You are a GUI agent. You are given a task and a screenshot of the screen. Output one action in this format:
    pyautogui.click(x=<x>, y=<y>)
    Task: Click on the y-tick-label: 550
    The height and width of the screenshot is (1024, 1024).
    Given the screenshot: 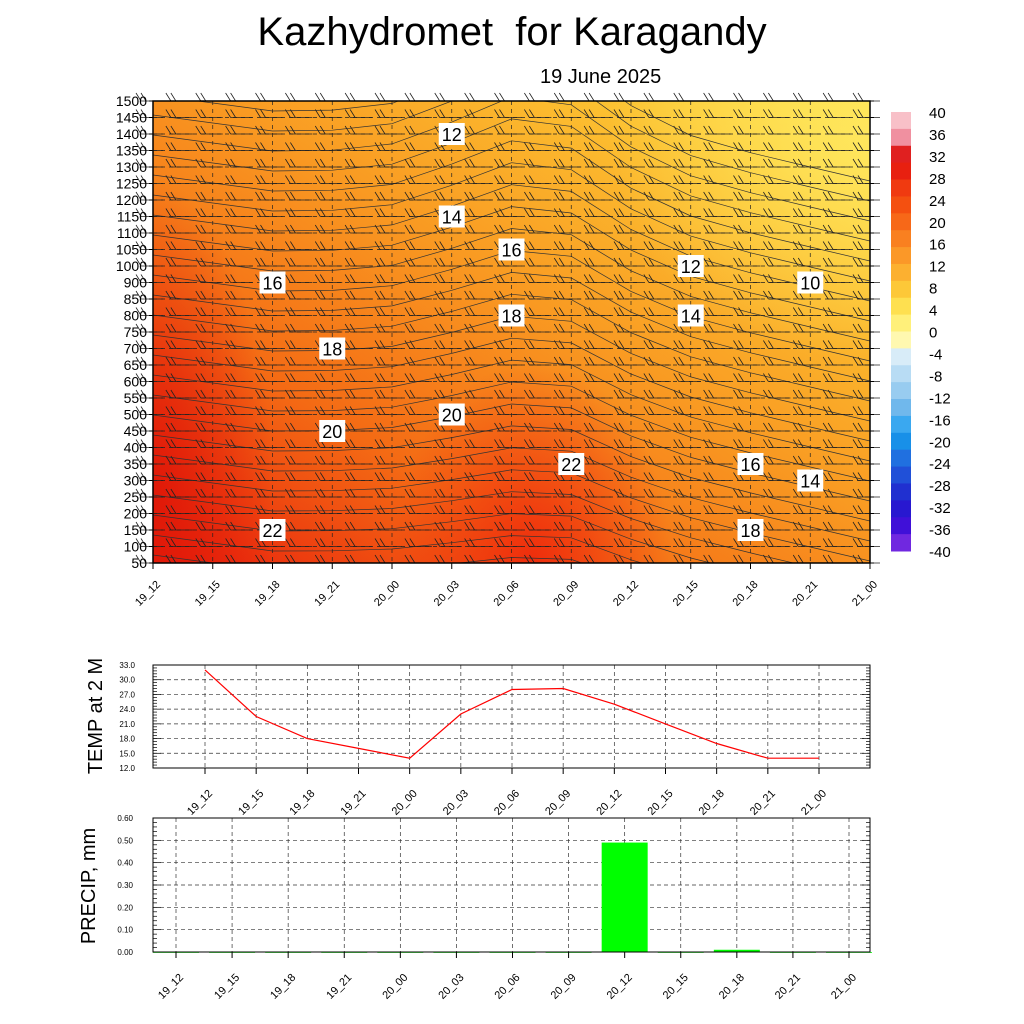 What is the action you would take?
    pyautogui.click(x=136, y=398)
    